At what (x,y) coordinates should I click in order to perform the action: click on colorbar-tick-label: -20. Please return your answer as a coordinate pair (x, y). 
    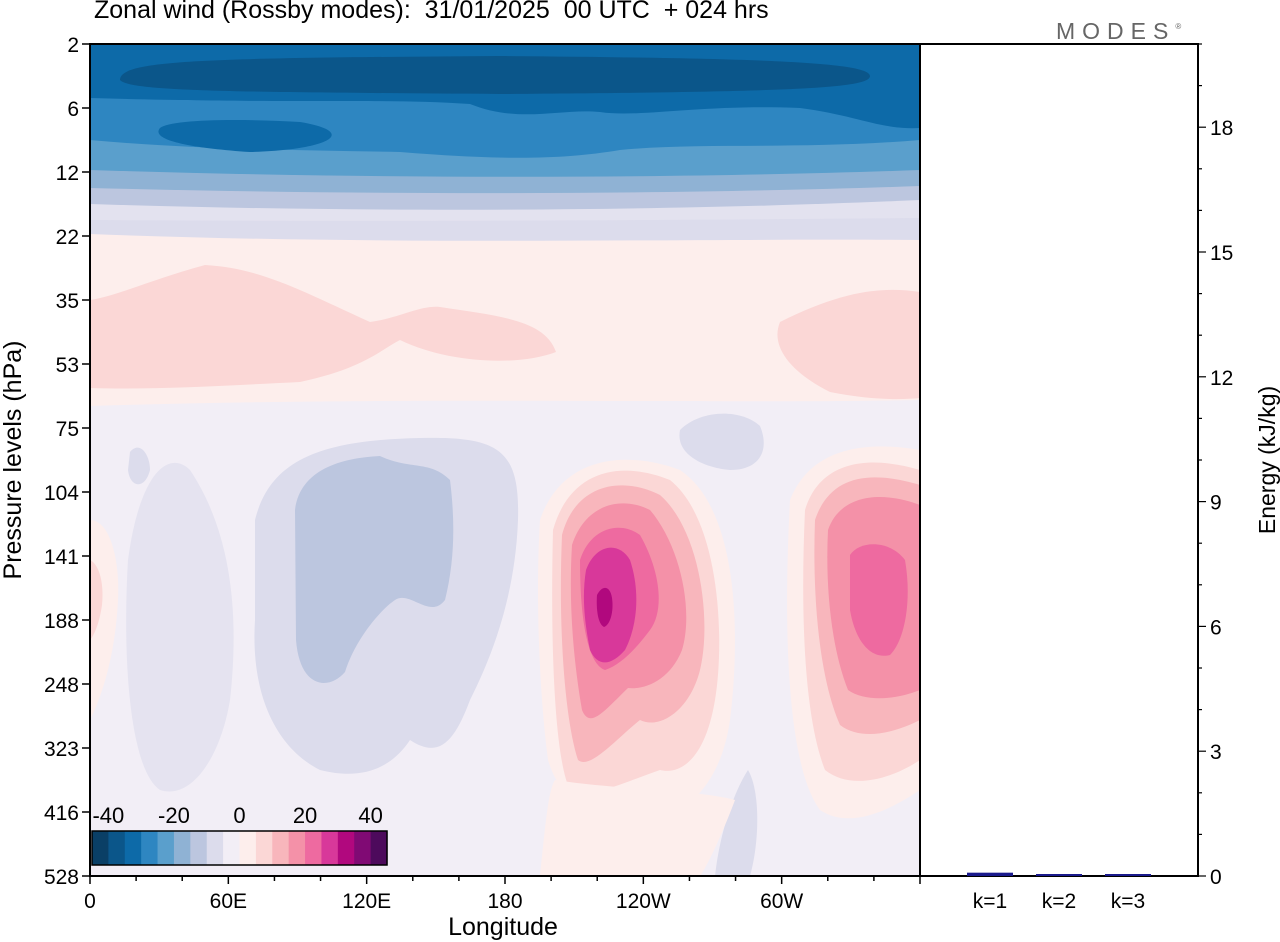
    Looking at the image, I should click on (174, 815).